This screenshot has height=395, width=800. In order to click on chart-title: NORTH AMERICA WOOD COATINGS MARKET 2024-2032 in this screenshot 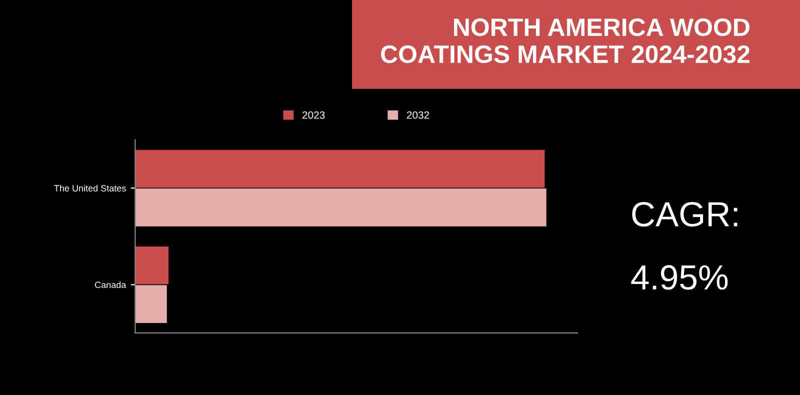, I will do `click(565, 41)`.